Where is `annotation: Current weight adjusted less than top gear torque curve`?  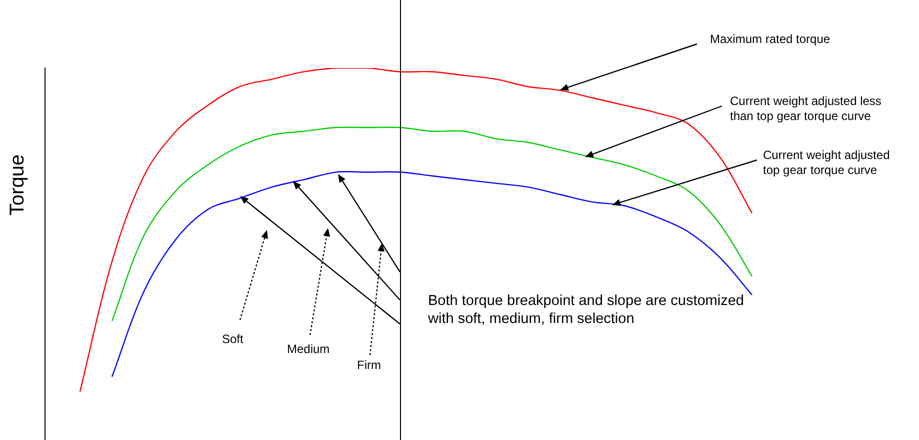 annotation: Current weight adjusted less than top gear torque curve is located at coordinates (806, 109).